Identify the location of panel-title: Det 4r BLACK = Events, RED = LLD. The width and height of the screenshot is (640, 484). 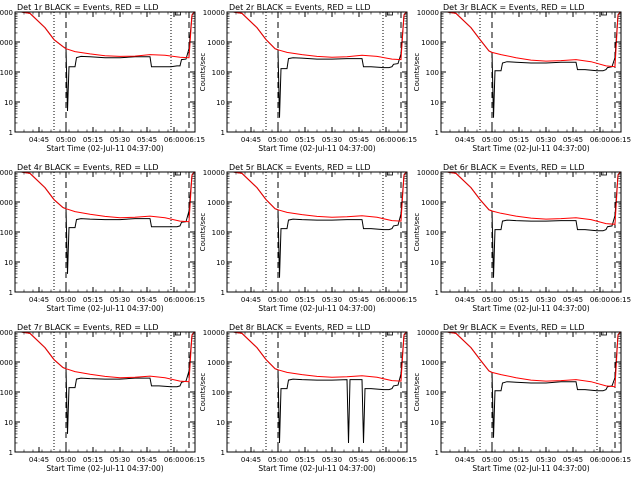
(88, 167).